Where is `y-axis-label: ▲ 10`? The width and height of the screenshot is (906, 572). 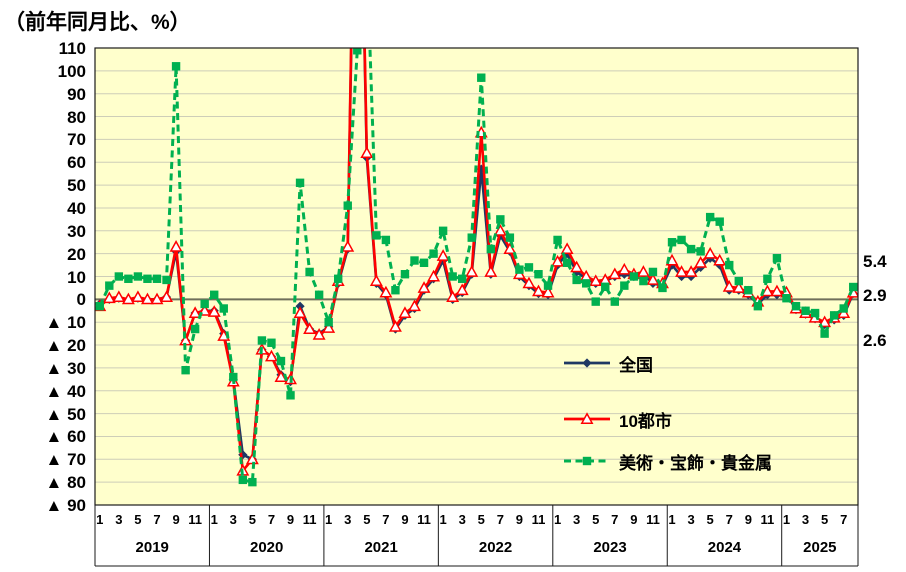 y-axis-label: ▲ 10 is located at coordinates (65, 323).